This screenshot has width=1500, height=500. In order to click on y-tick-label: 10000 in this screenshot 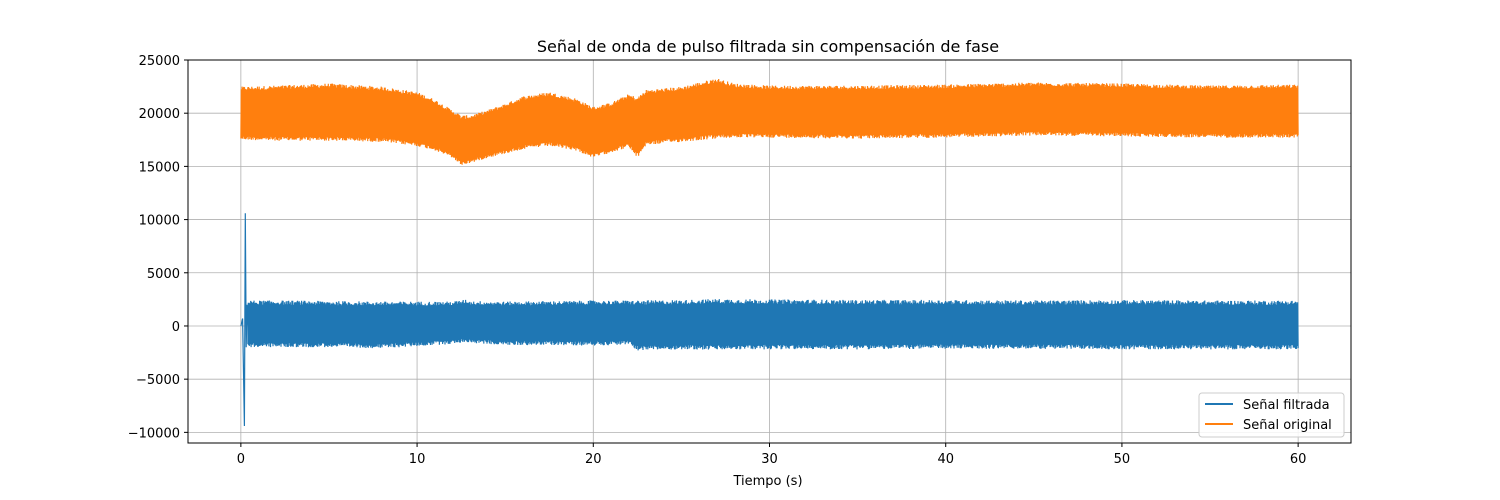, I will do `click(159, 221)`.